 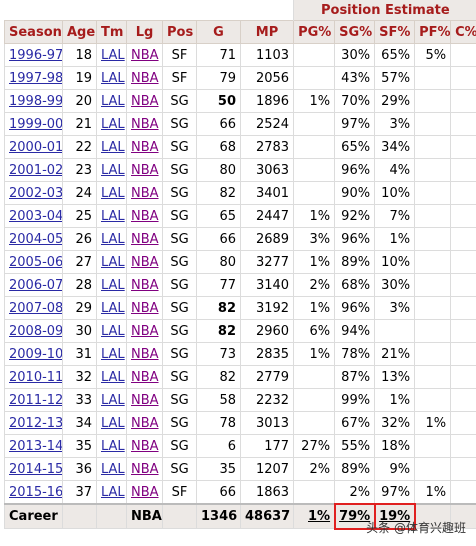 I want to click on cell-season: 2003-04, so click(x=33, y=216).